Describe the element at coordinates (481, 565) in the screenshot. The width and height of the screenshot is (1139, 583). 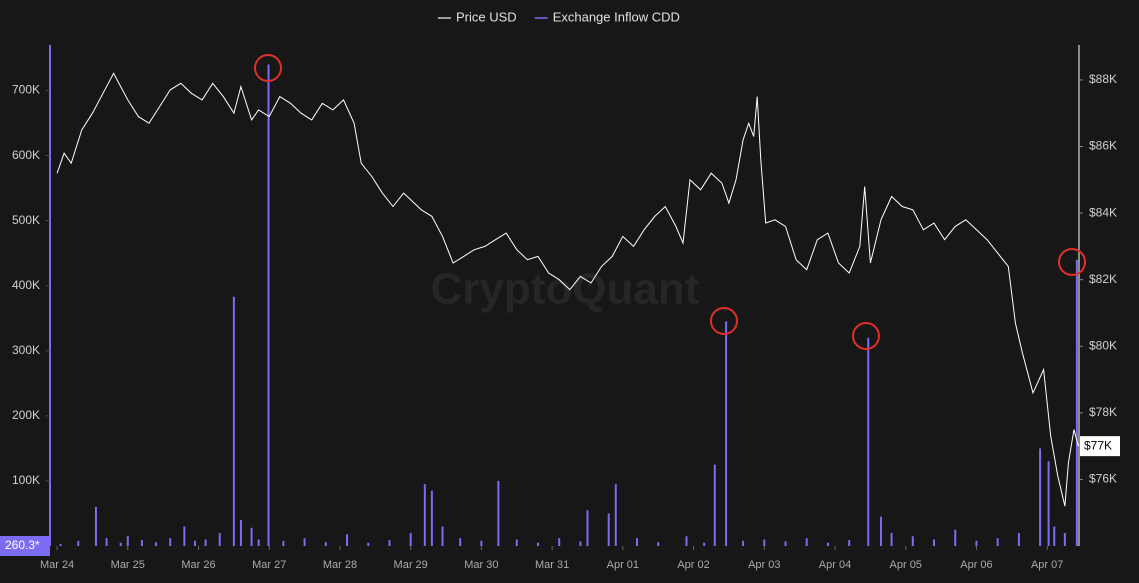
I see `x-tick-label: Mar 30` at that location.